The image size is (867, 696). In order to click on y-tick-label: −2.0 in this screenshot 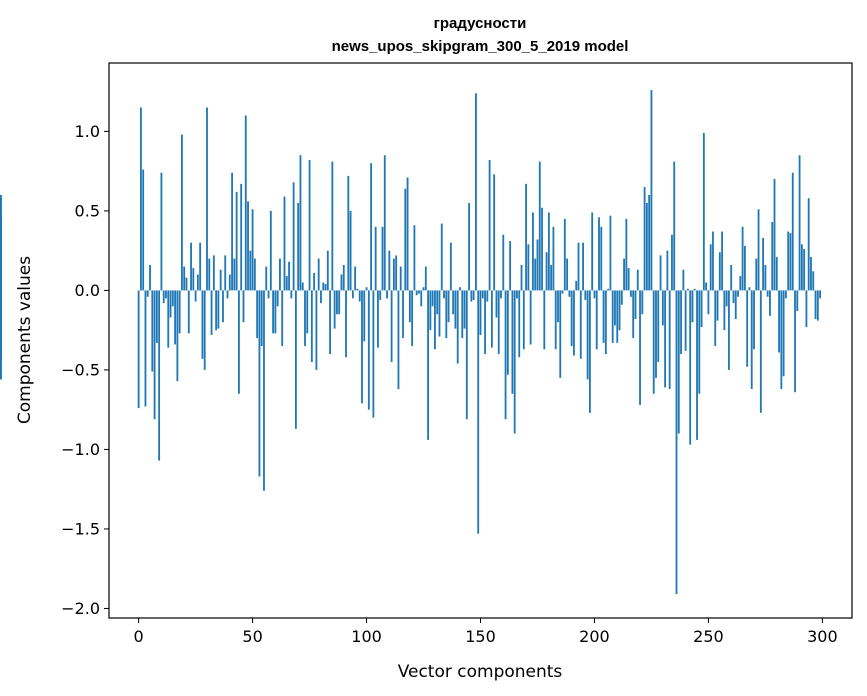, I will do `click(80, 608)`.